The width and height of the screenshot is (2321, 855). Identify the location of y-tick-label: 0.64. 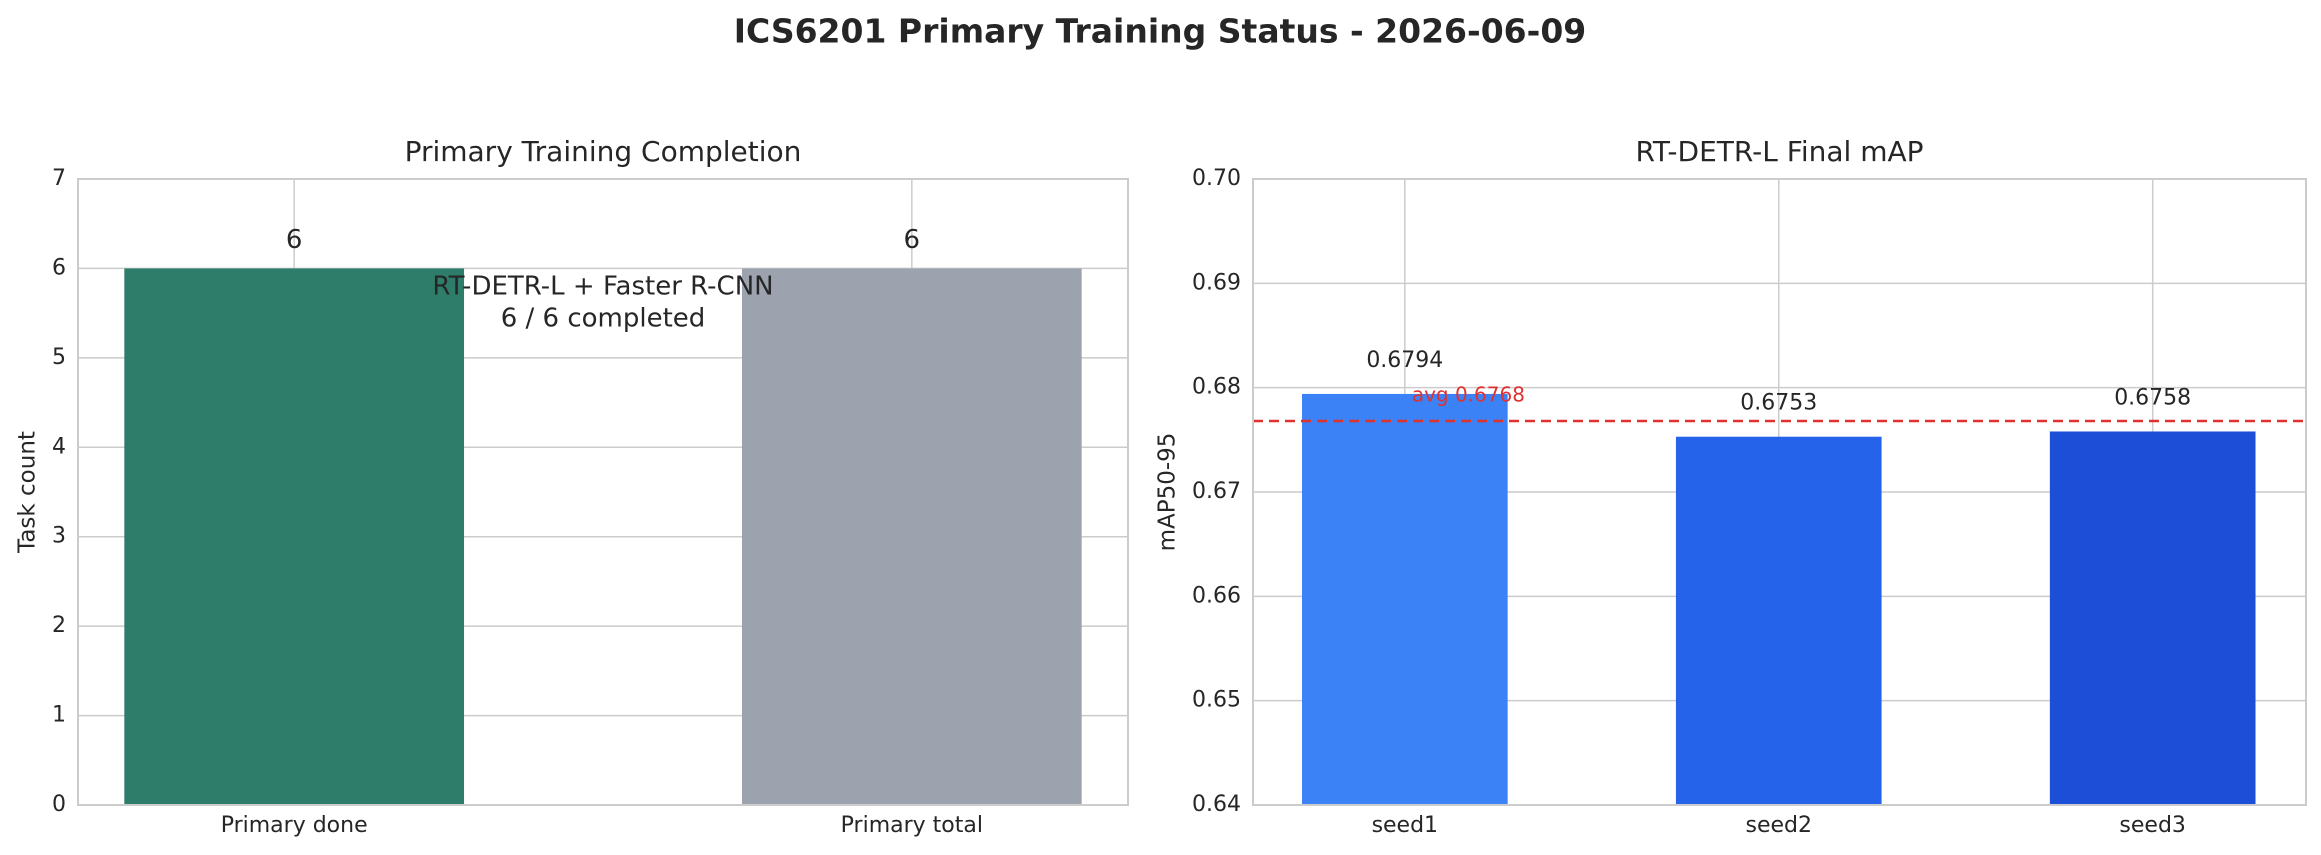
(1216, 804).